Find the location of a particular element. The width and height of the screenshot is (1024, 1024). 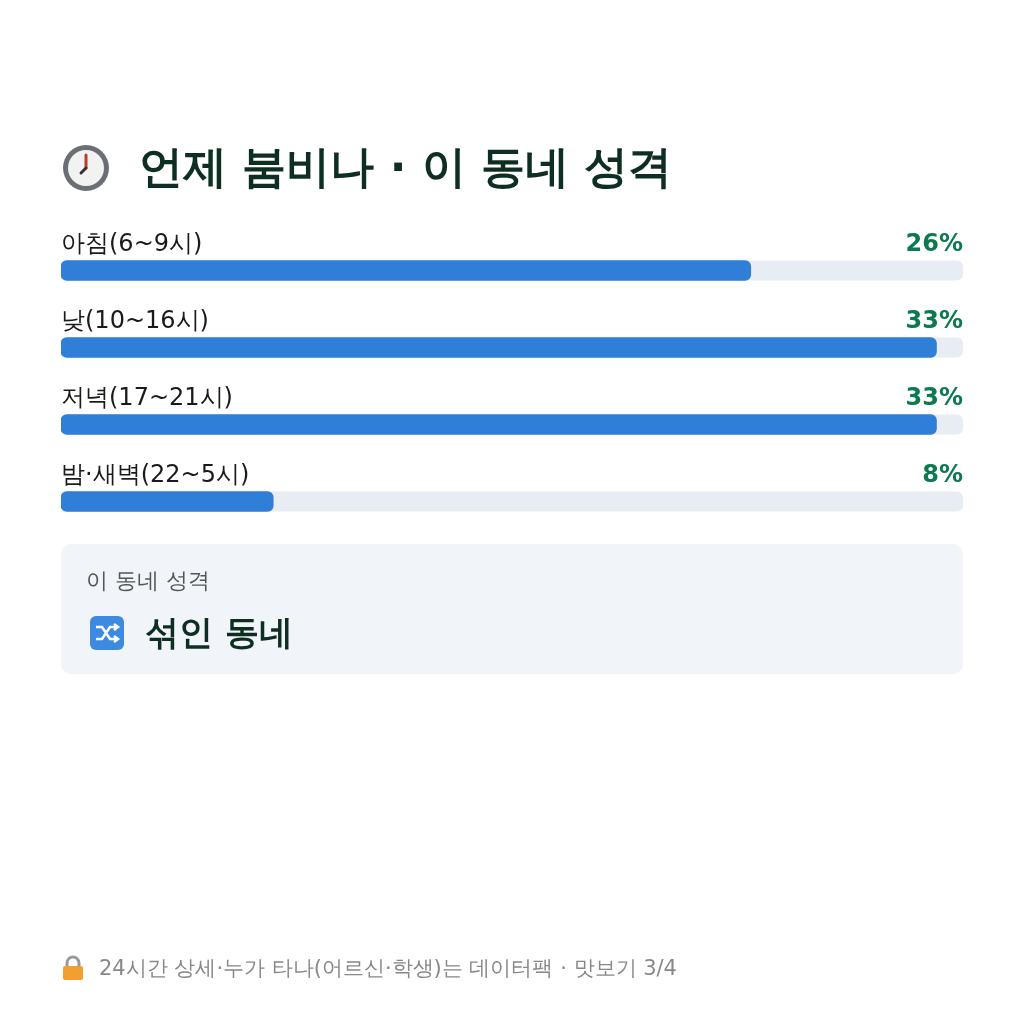

y-tick-label: 밤·새벽(22~5시) is located at coordinates (155, 473).